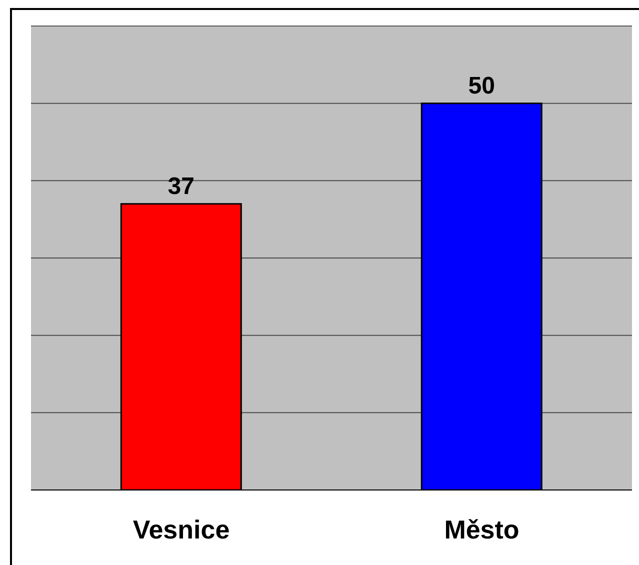  Describe the element at coordinates (181, 529) in the screenshot. I see `x-tick-label: Vesnice` at that location.